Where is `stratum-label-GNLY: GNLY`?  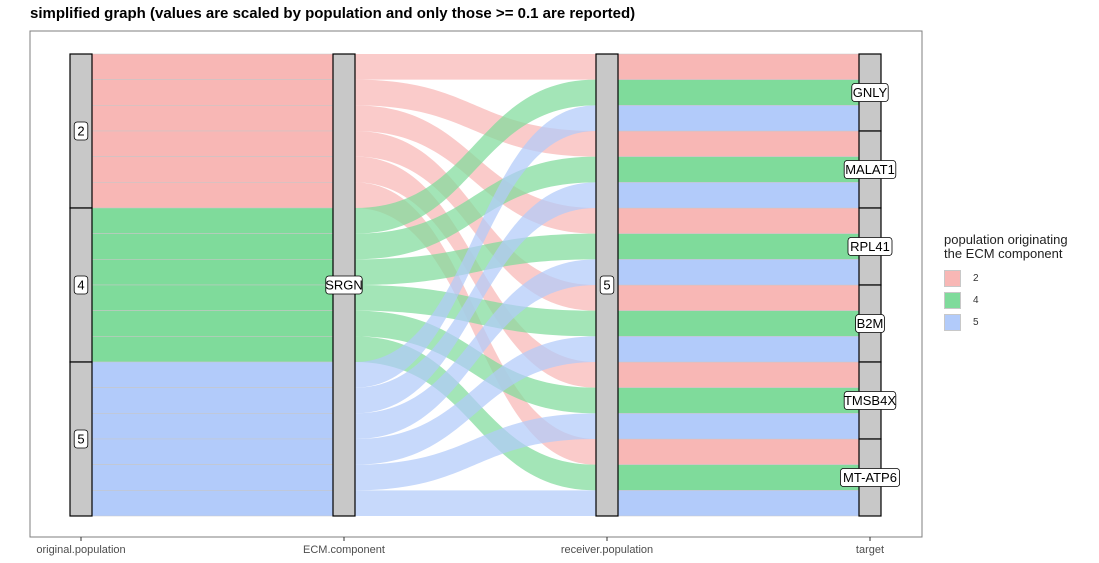 stratum-label-GNLY: GNLY is located at coordinates (870, 92).